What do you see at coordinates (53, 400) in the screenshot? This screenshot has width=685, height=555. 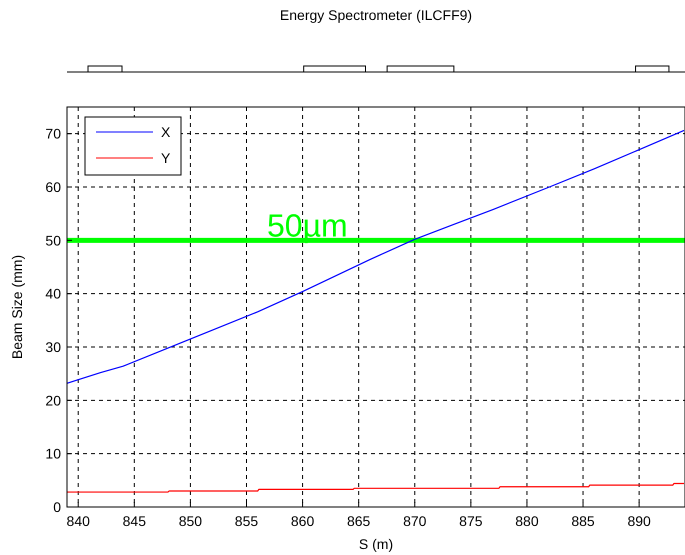 I see `y-tick-label: 20` at bounding box center [53, 400].